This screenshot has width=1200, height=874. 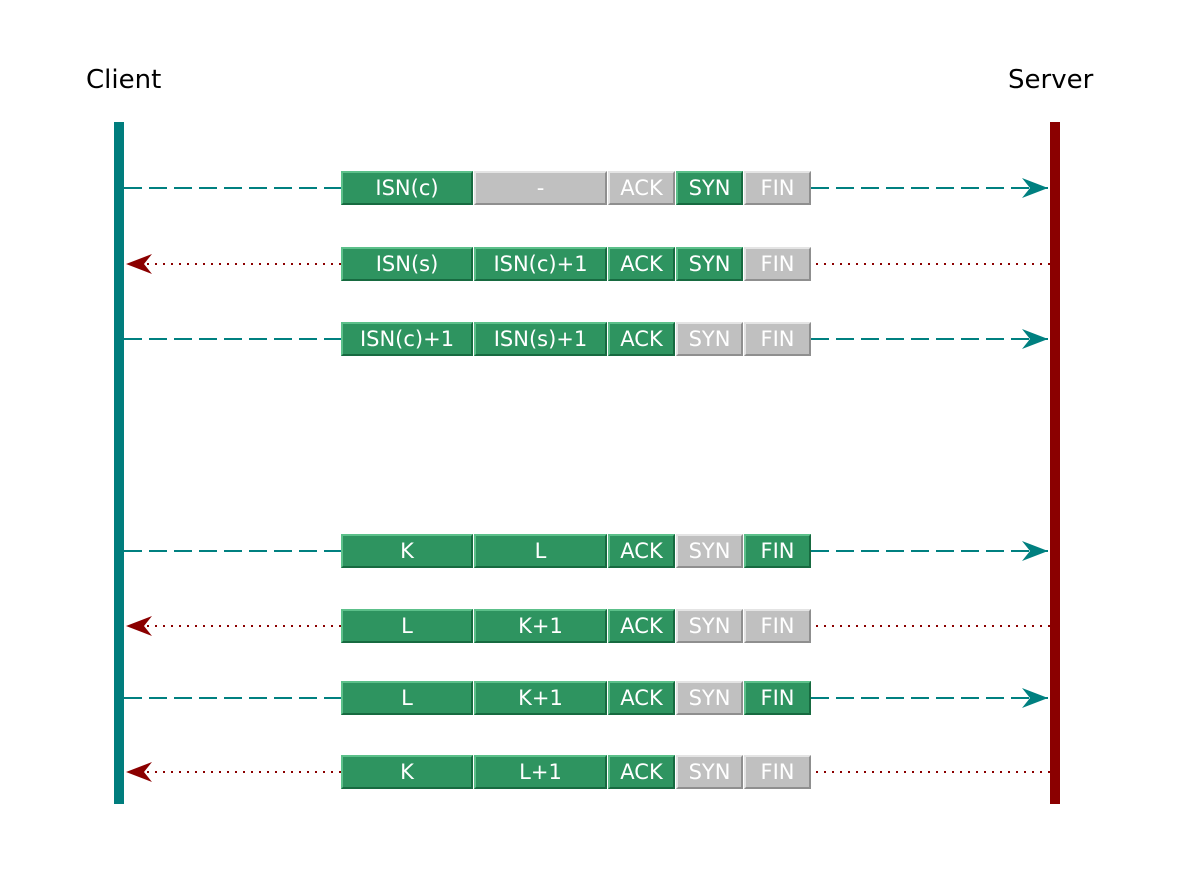 I want to click on server-label: Server, so click(x=1051, y=80).